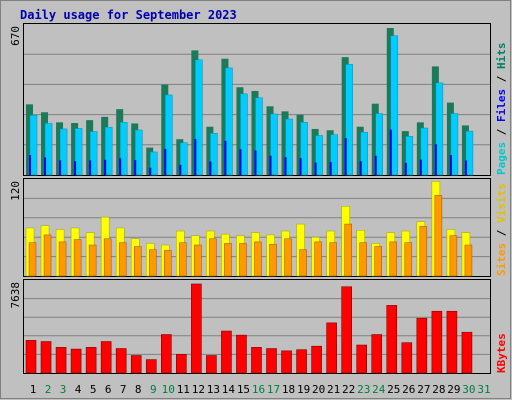  Describe the element at coordinates (363, 389) in the screenshot. I see `x-tick-label: 23` at that location.